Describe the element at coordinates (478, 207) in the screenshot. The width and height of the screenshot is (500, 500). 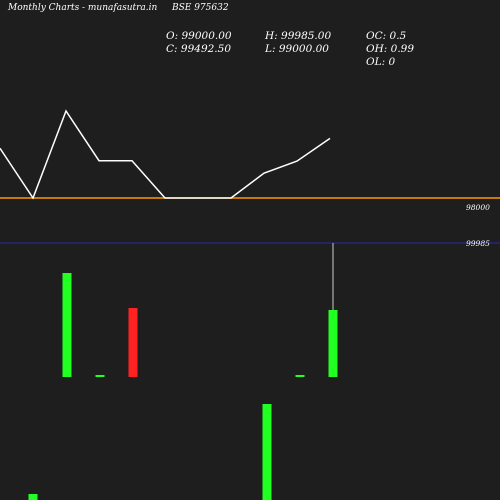
I see `support-line-label: 98000` at that location.